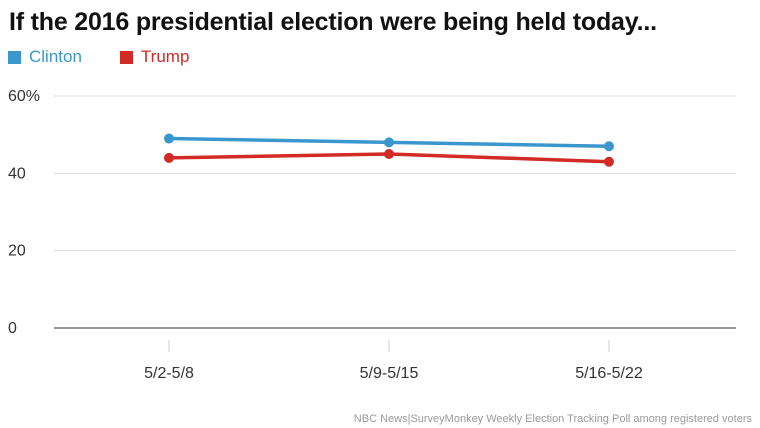 The height and width of the screenshot is (428, 760). I want to click on x-tick-label: 5/2-5/8, so click(169, 373).